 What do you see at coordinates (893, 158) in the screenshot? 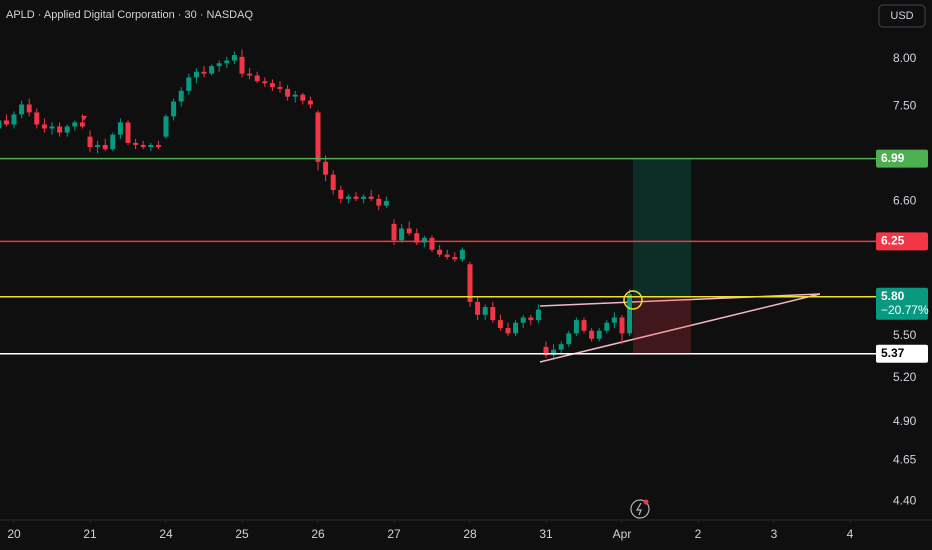
I see `price-level-label: 6.99` at bounding box center [893, 158].